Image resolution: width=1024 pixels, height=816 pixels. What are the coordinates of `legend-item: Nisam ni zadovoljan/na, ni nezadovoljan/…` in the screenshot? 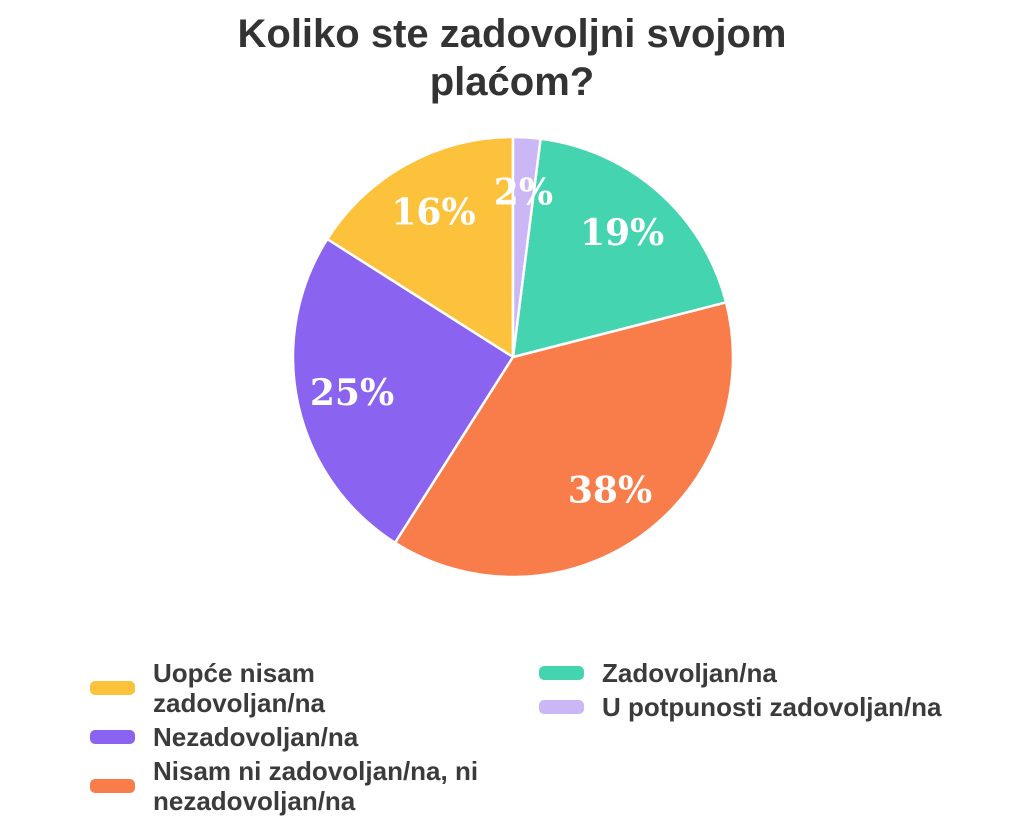 It's located at (286, 786).